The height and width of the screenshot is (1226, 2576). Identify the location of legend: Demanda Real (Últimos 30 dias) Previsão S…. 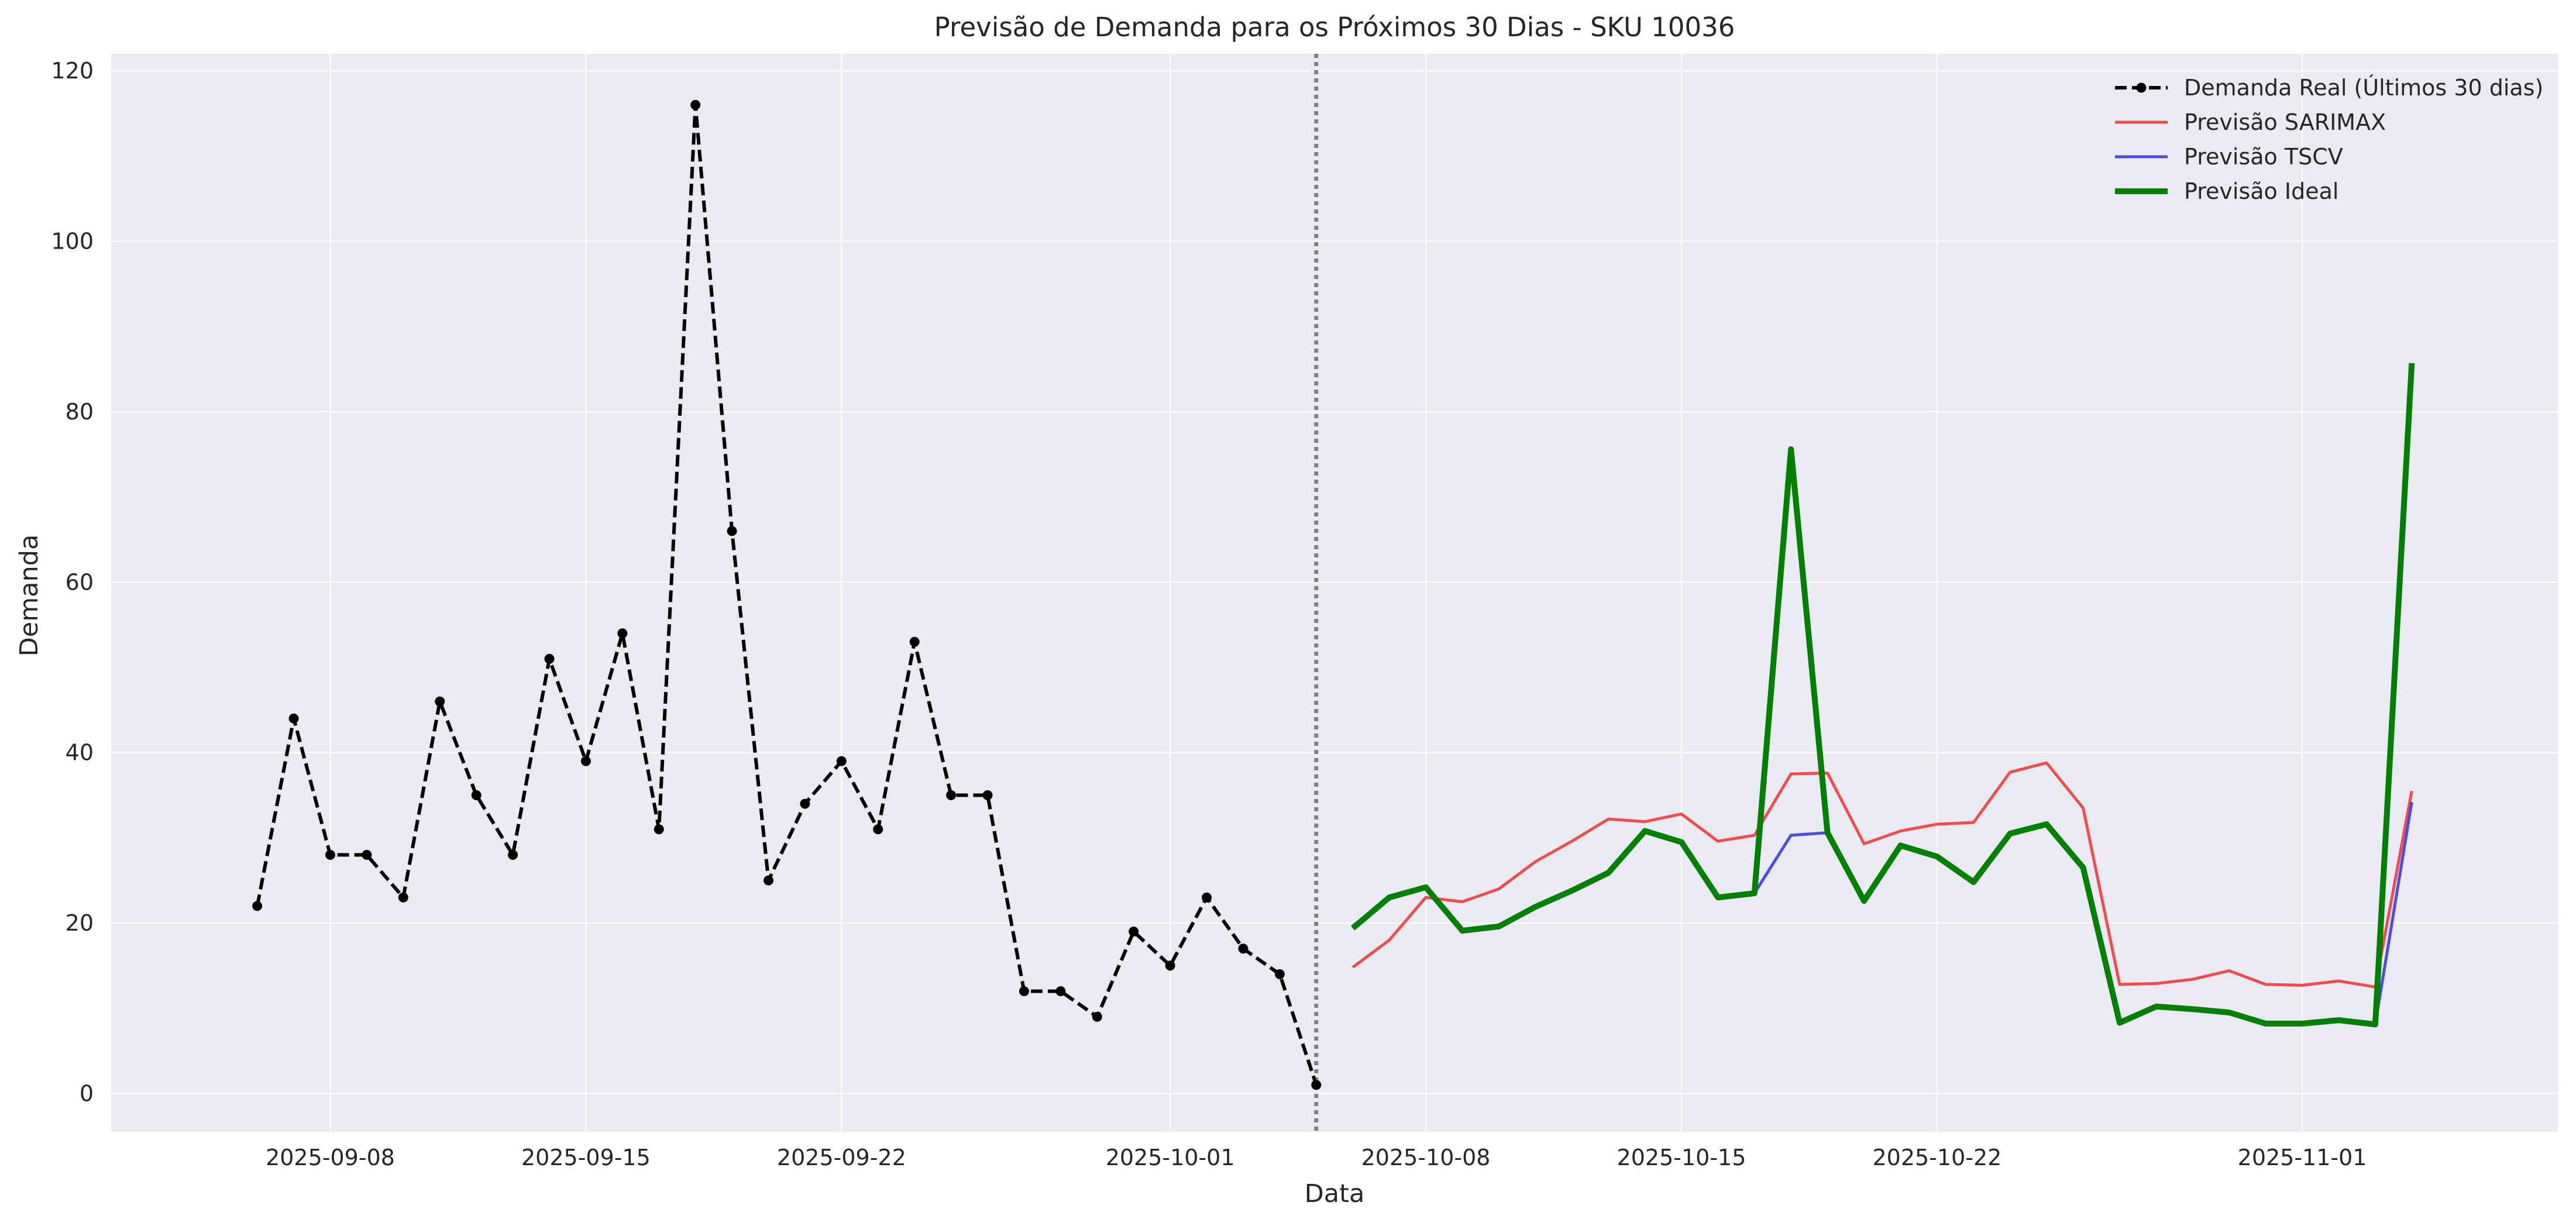
(2329, 139).